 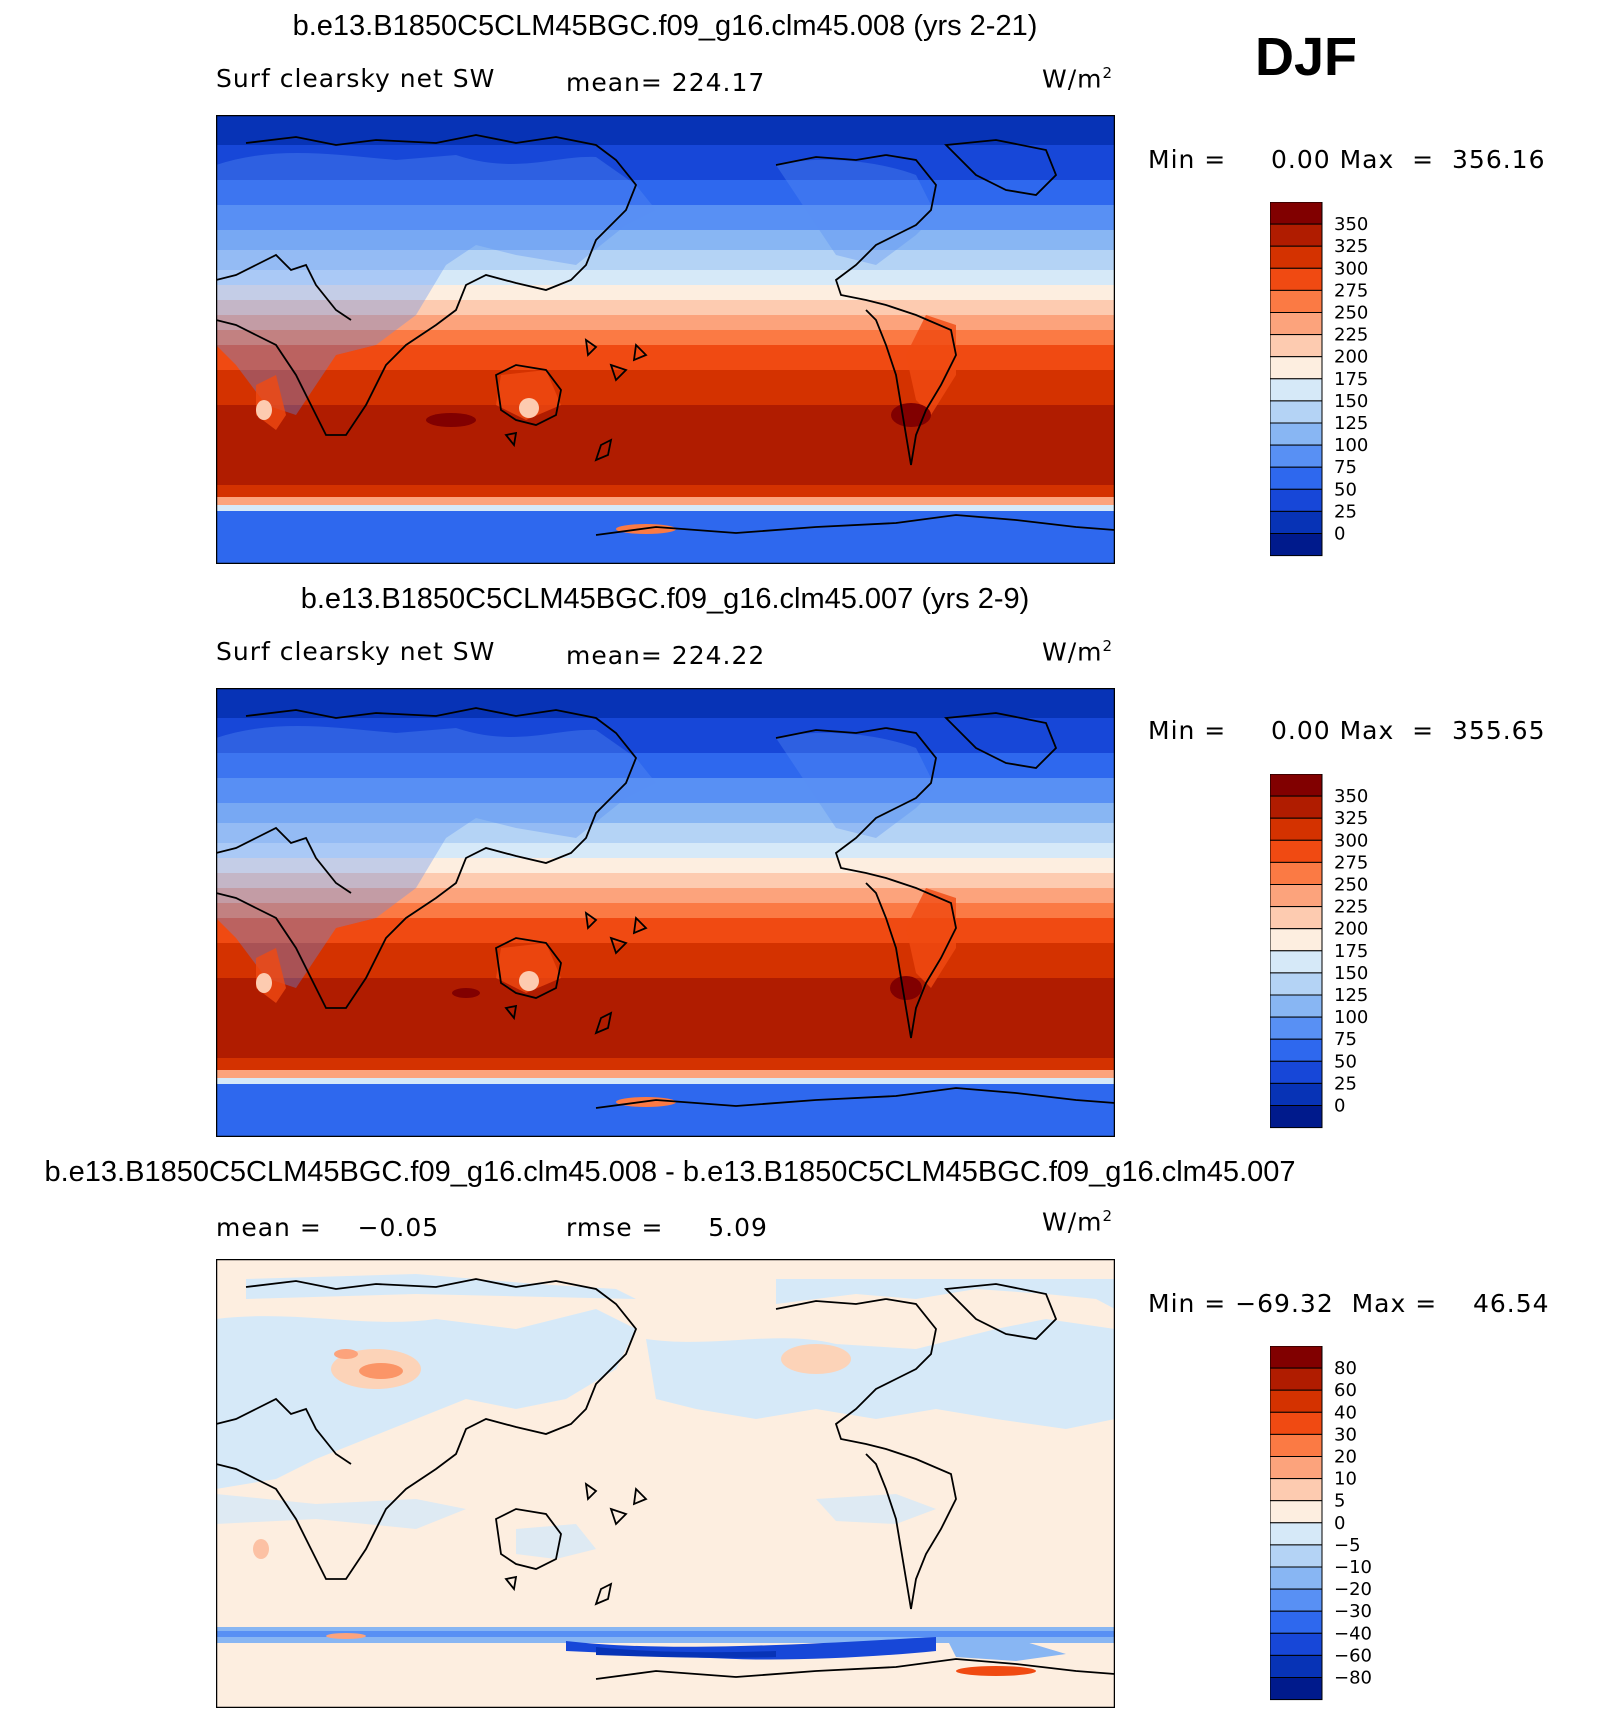 What do you see at coordinates (1345, 1434) in the screenshot?
I see `colorbar-tick-label: 30` at bounding box center [1345, 1434].